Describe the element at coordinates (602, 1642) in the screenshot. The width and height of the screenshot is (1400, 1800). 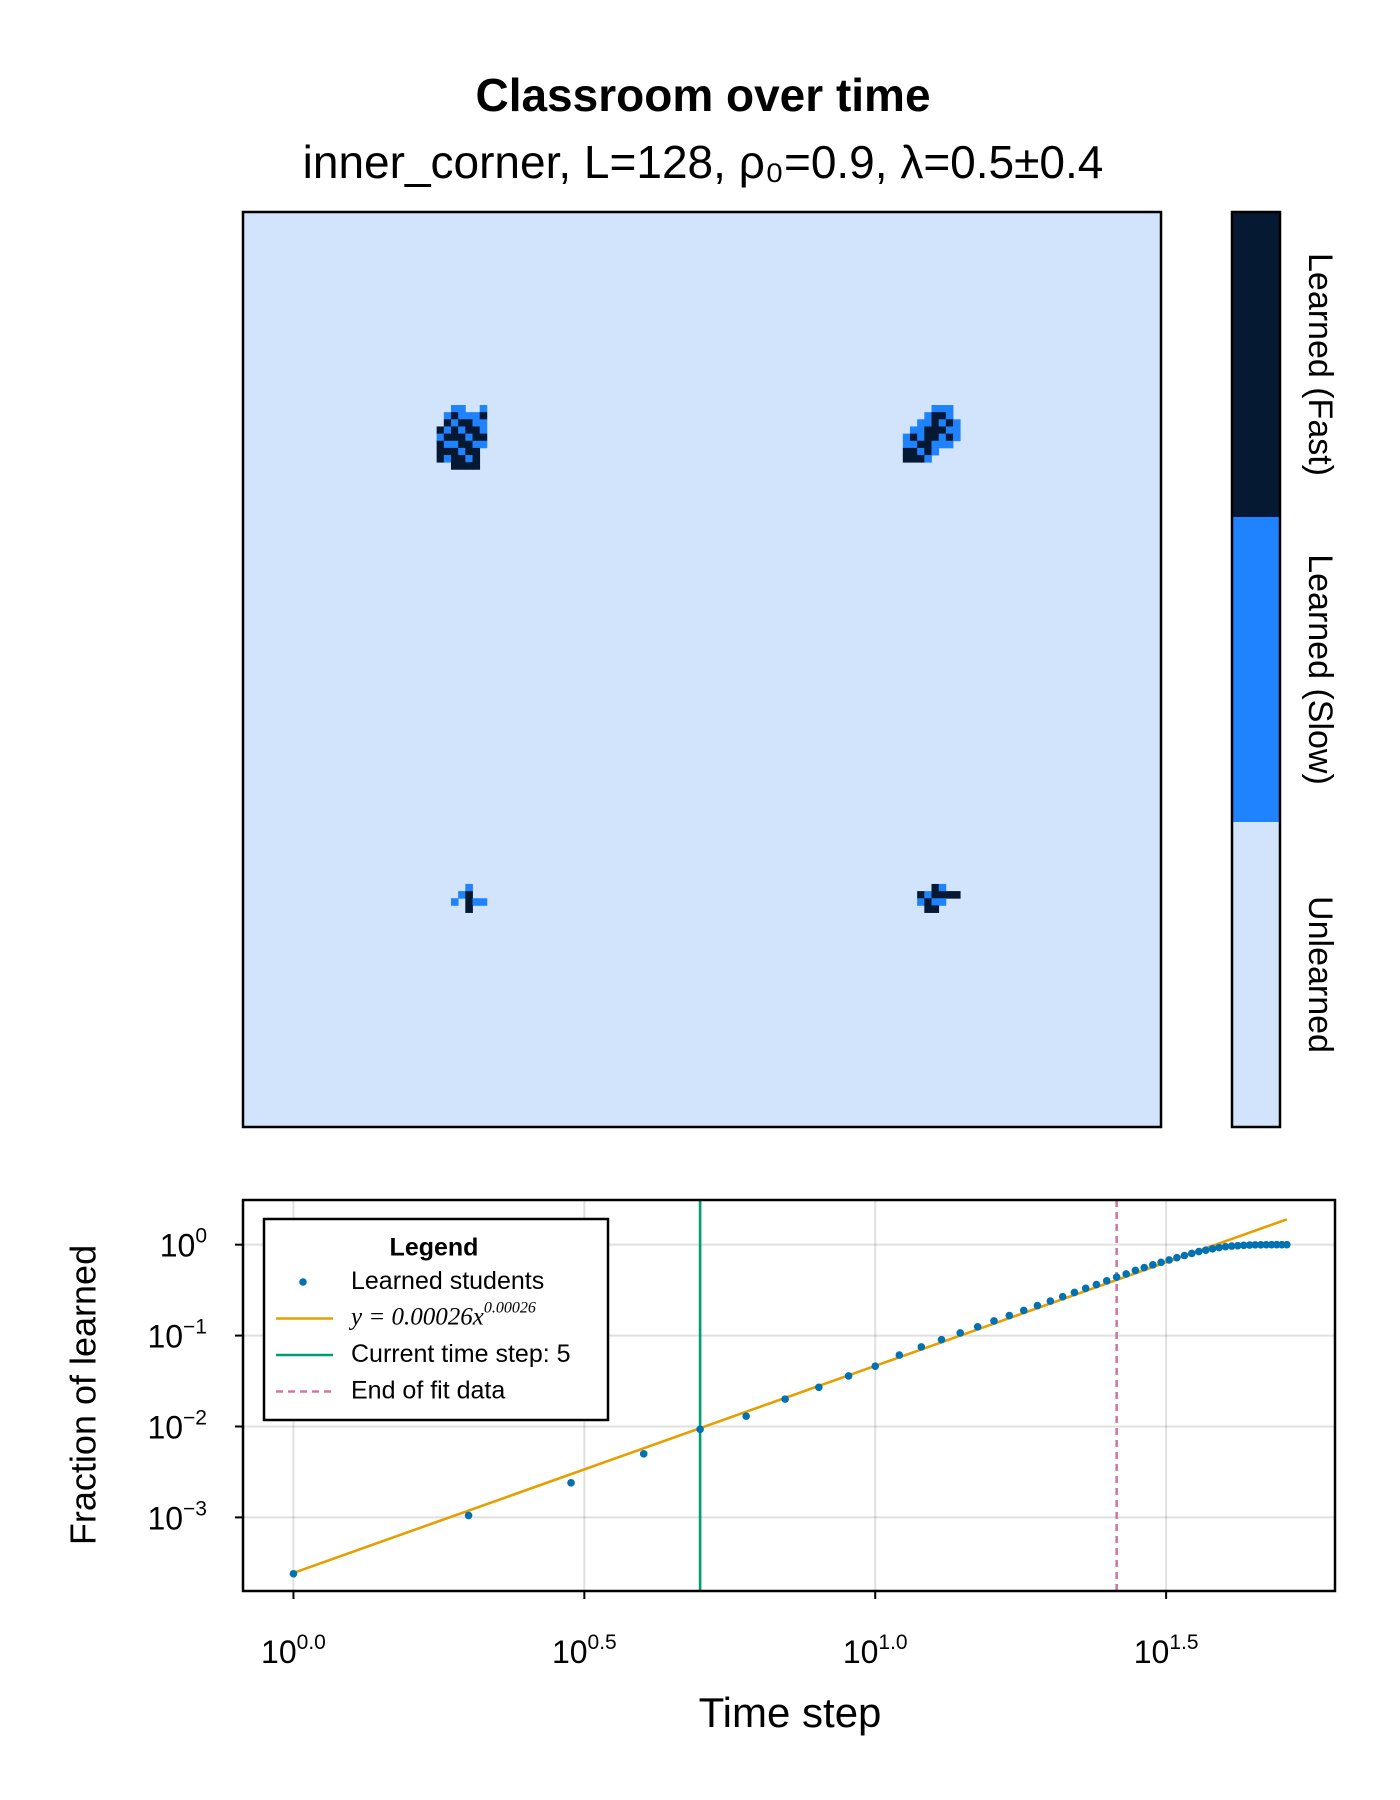
I see `tick-exponent: 0.5` at that location.